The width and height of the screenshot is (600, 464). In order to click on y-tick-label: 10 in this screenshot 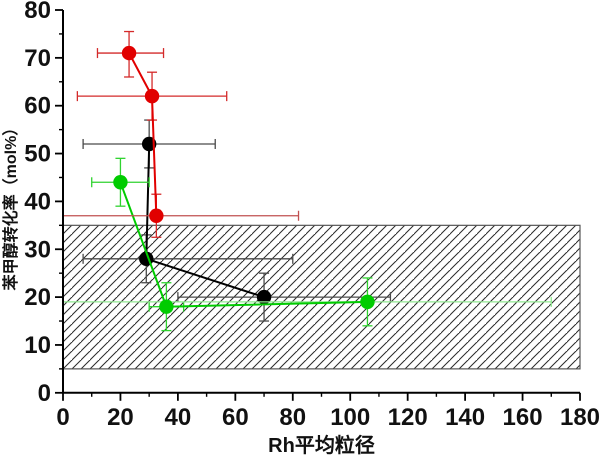, I will do `click(37, 345)`.